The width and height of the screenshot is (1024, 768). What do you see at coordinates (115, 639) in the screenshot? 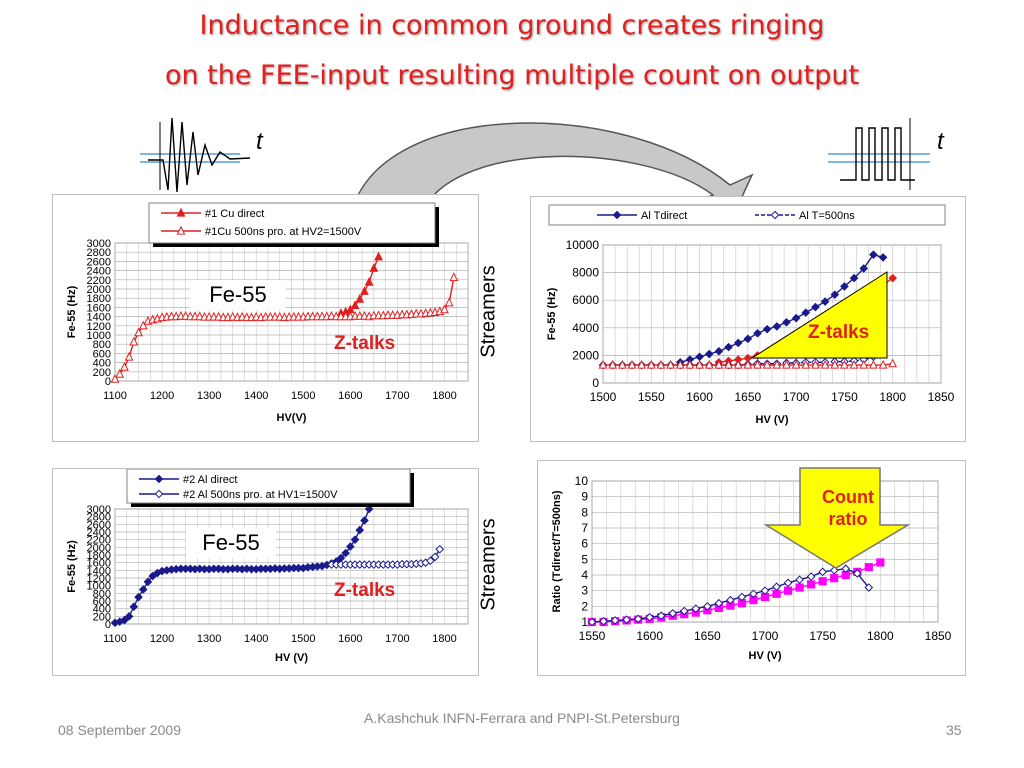
I see `x-tick-label: 1100` at bounding box center [115, 639].